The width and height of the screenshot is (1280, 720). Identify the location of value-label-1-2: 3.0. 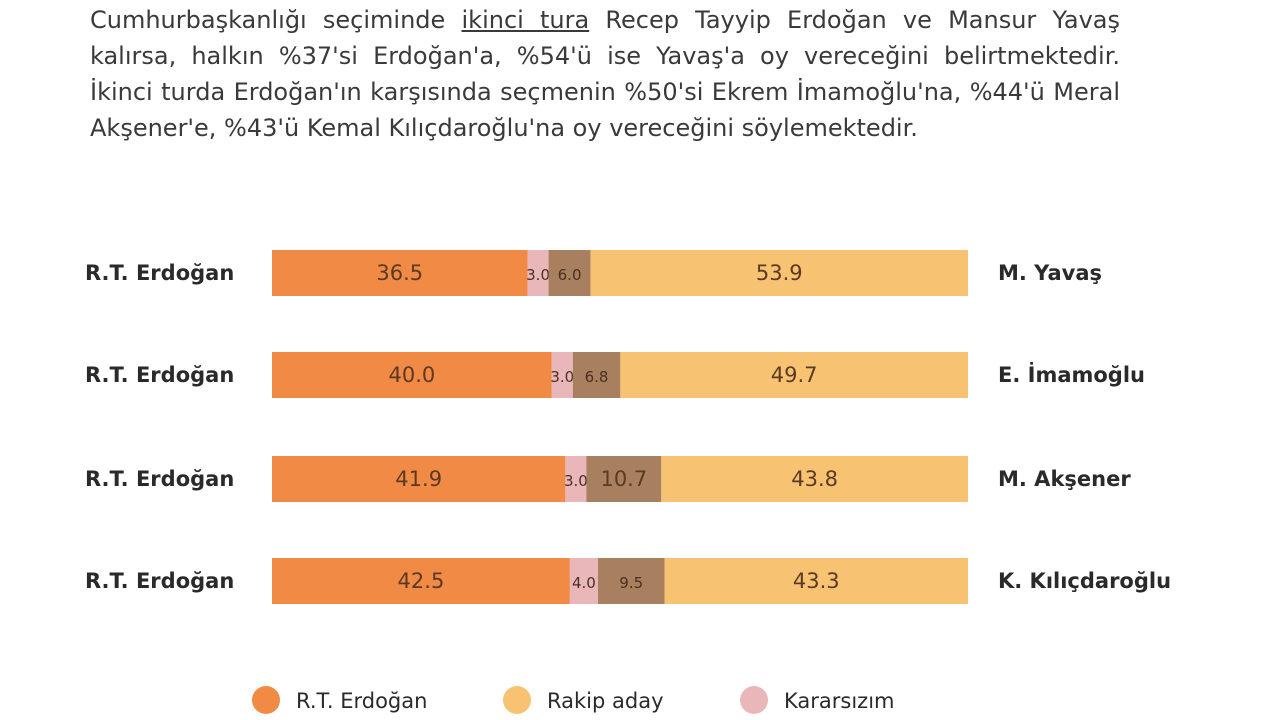
(538, 275).